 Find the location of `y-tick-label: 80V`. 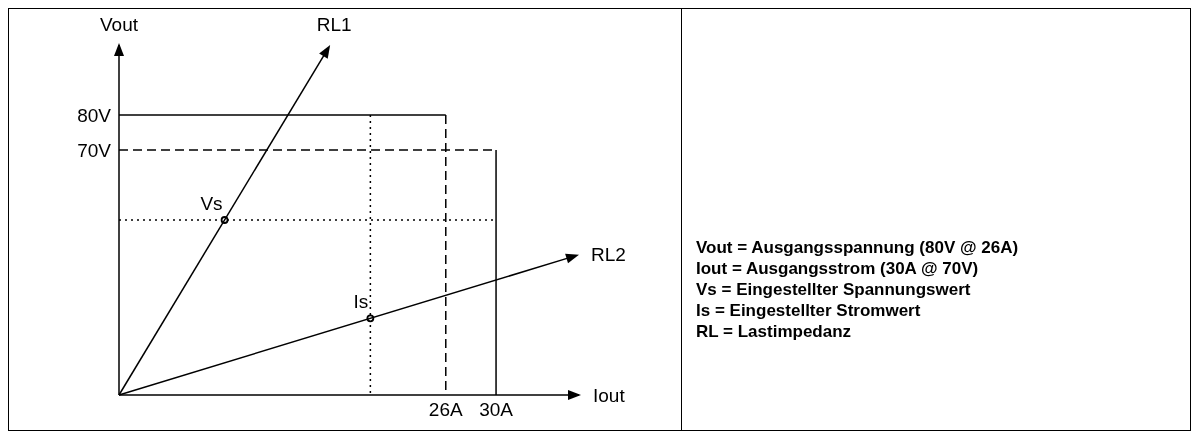

y-tick-label: 80V is located at coordinates (94, 115).